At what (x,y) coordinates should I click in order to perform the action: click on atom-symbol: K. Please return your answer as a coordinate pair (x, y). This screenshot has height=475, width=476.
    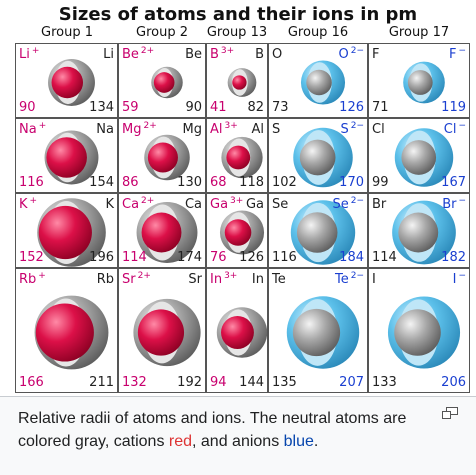
    Looking at the image, I should click on (109, 204).